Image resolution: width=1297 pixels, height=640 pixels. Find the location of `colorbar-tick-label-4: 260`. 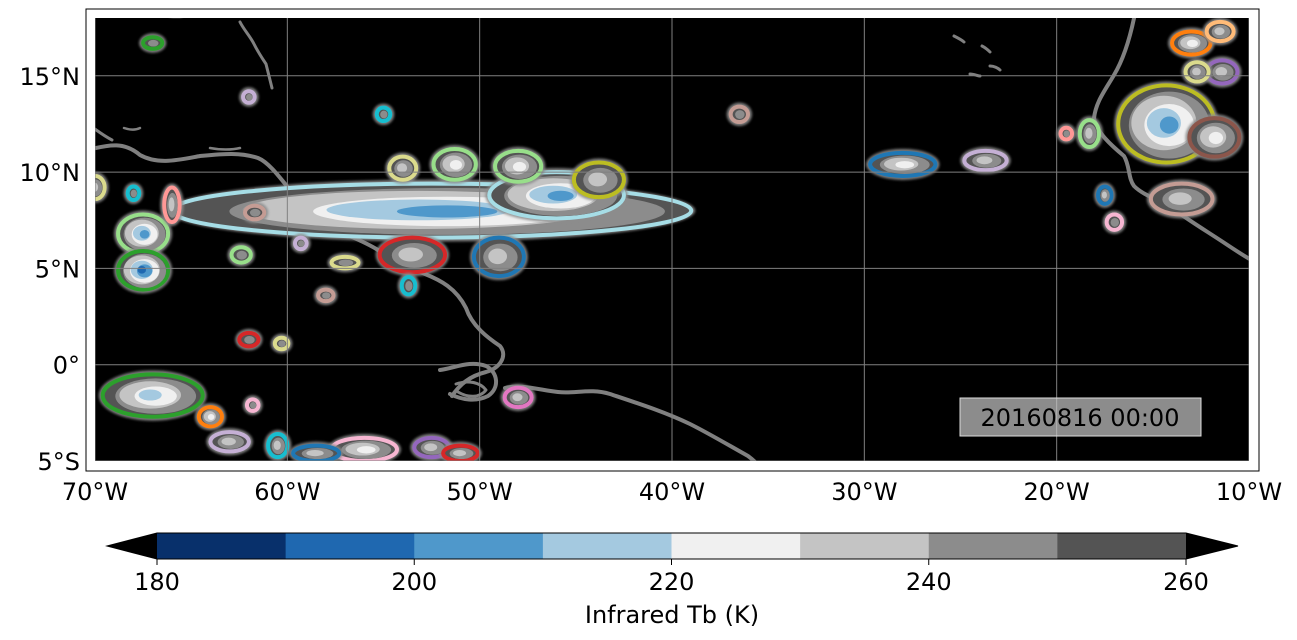

colorbar-tick-label-4: 260 is located at coordinates (1186, 582).